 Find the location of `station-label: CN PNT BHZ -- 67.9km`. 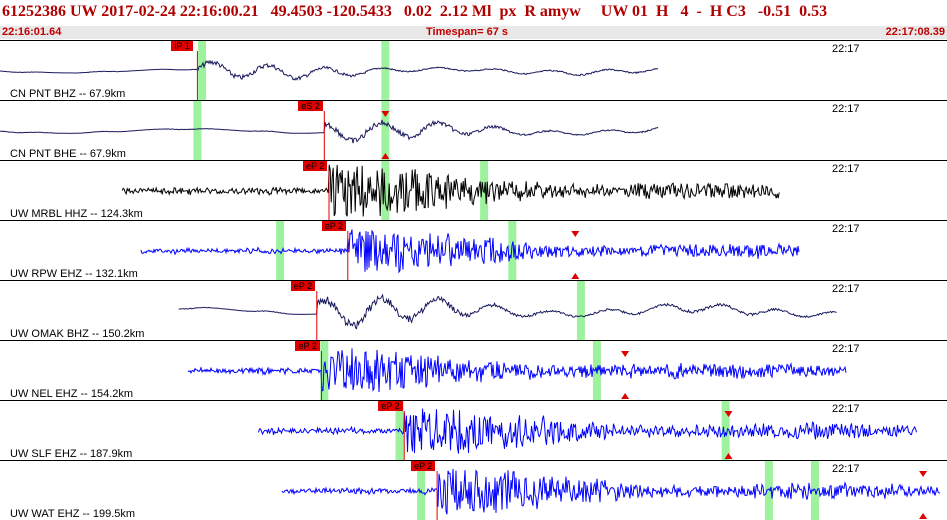

station-label: CN PNT BHZ -- 67.9km is located at coordinates (68, 94).